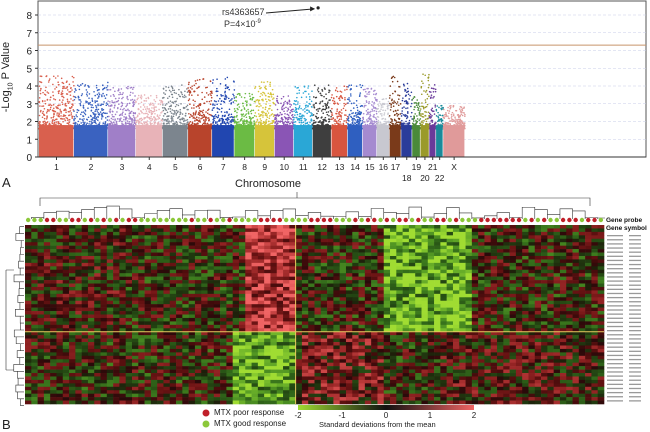 The image size is (650, 432). What do you see at coordinates (29, 16) in the screenshot?
I see `y-tick-label: 8` at bounding box center [29, 16].